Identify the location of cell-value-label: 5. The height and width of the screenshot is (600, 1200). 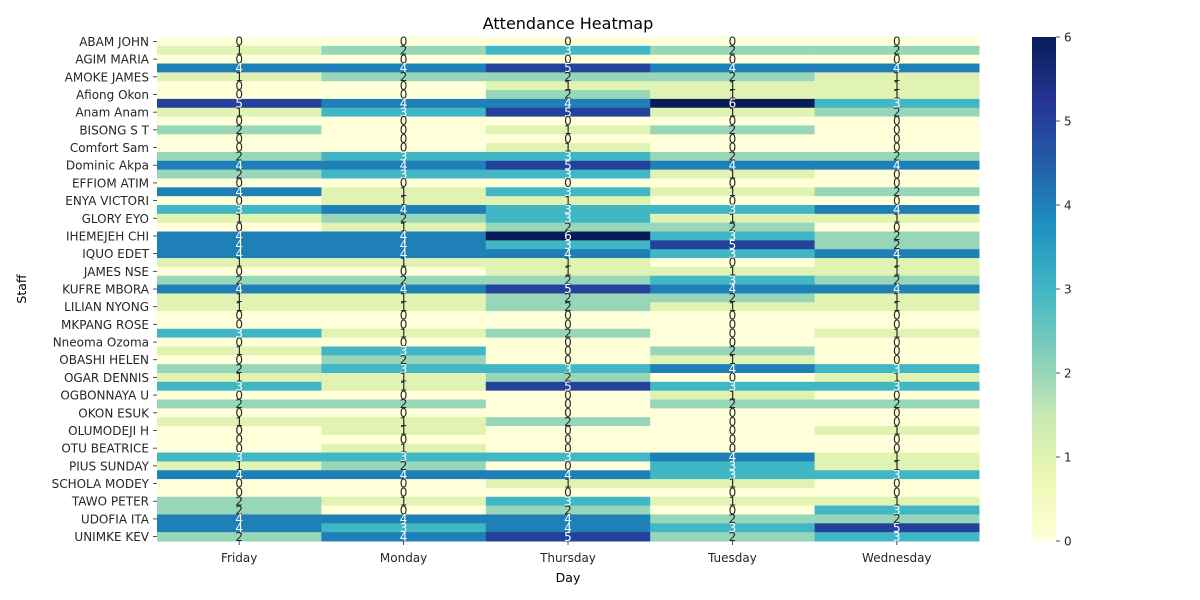
(733, 245).